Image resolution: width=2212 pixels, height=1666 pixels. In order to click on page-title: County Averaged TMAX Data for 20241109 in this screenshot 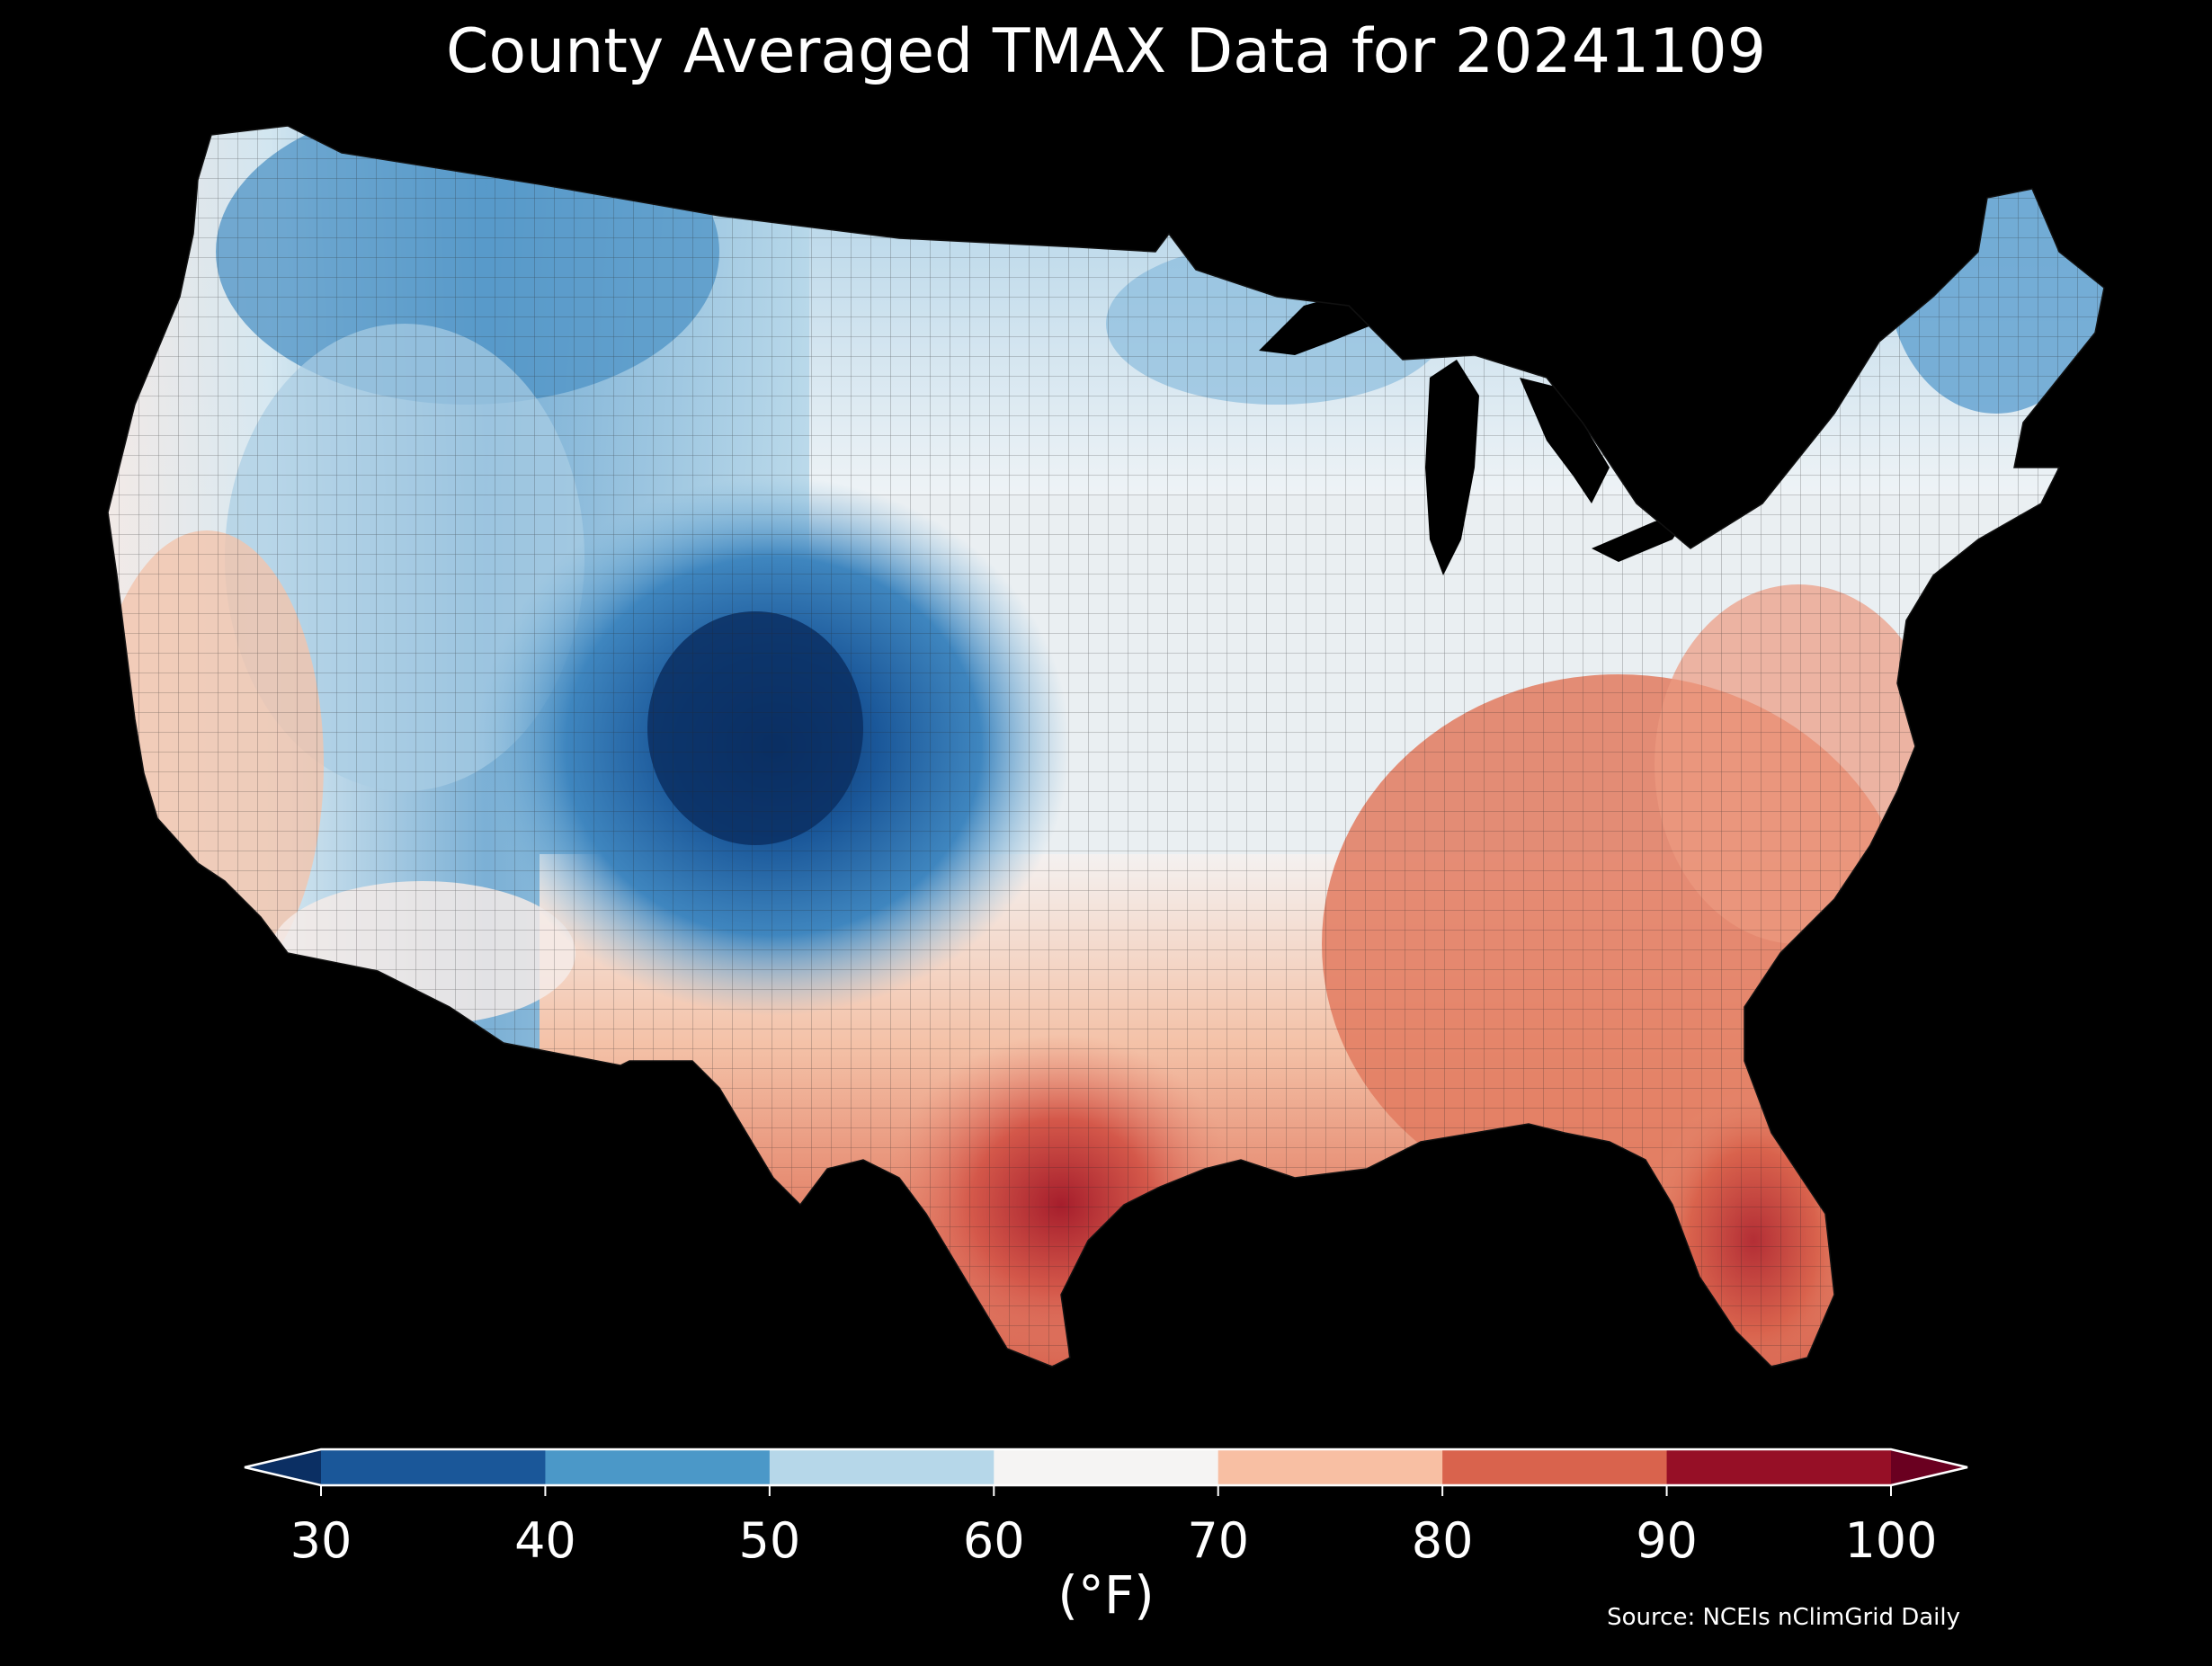, I will do `click(1106, 51)`.